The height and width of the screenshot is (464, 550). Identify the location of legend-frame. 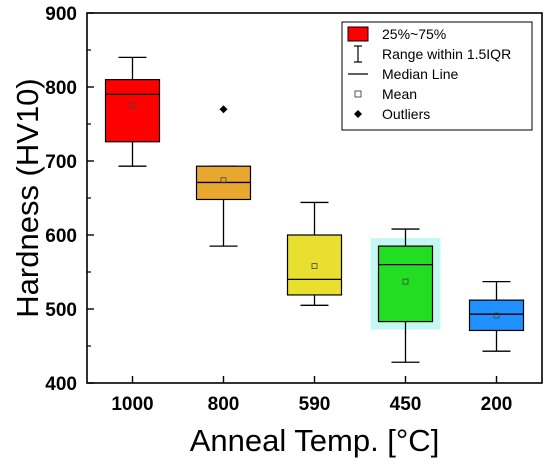
(437, 76).